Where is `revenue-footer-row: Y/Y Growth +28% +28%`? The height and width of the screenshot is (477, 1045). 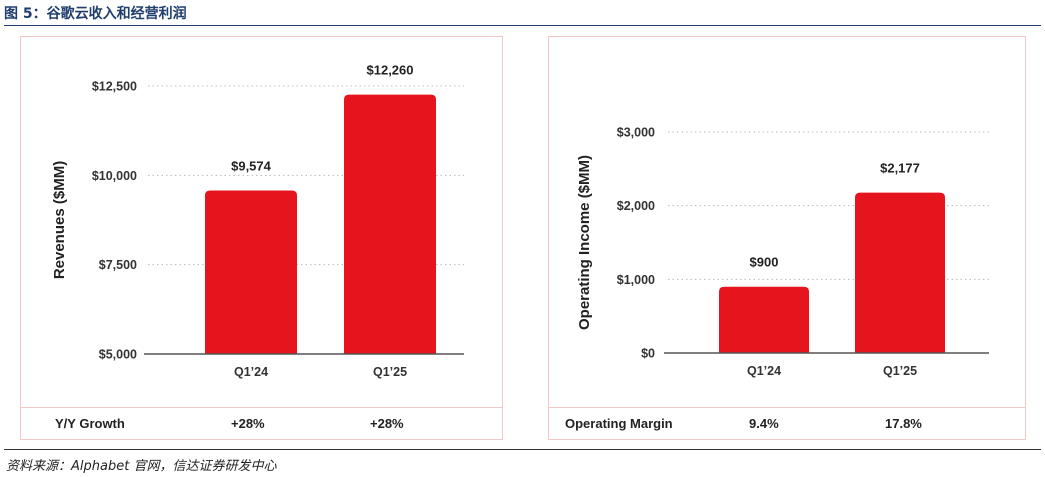
revenue-footer-row: Y/Y Growth +28% +28% is located at coordinates (261, 423).